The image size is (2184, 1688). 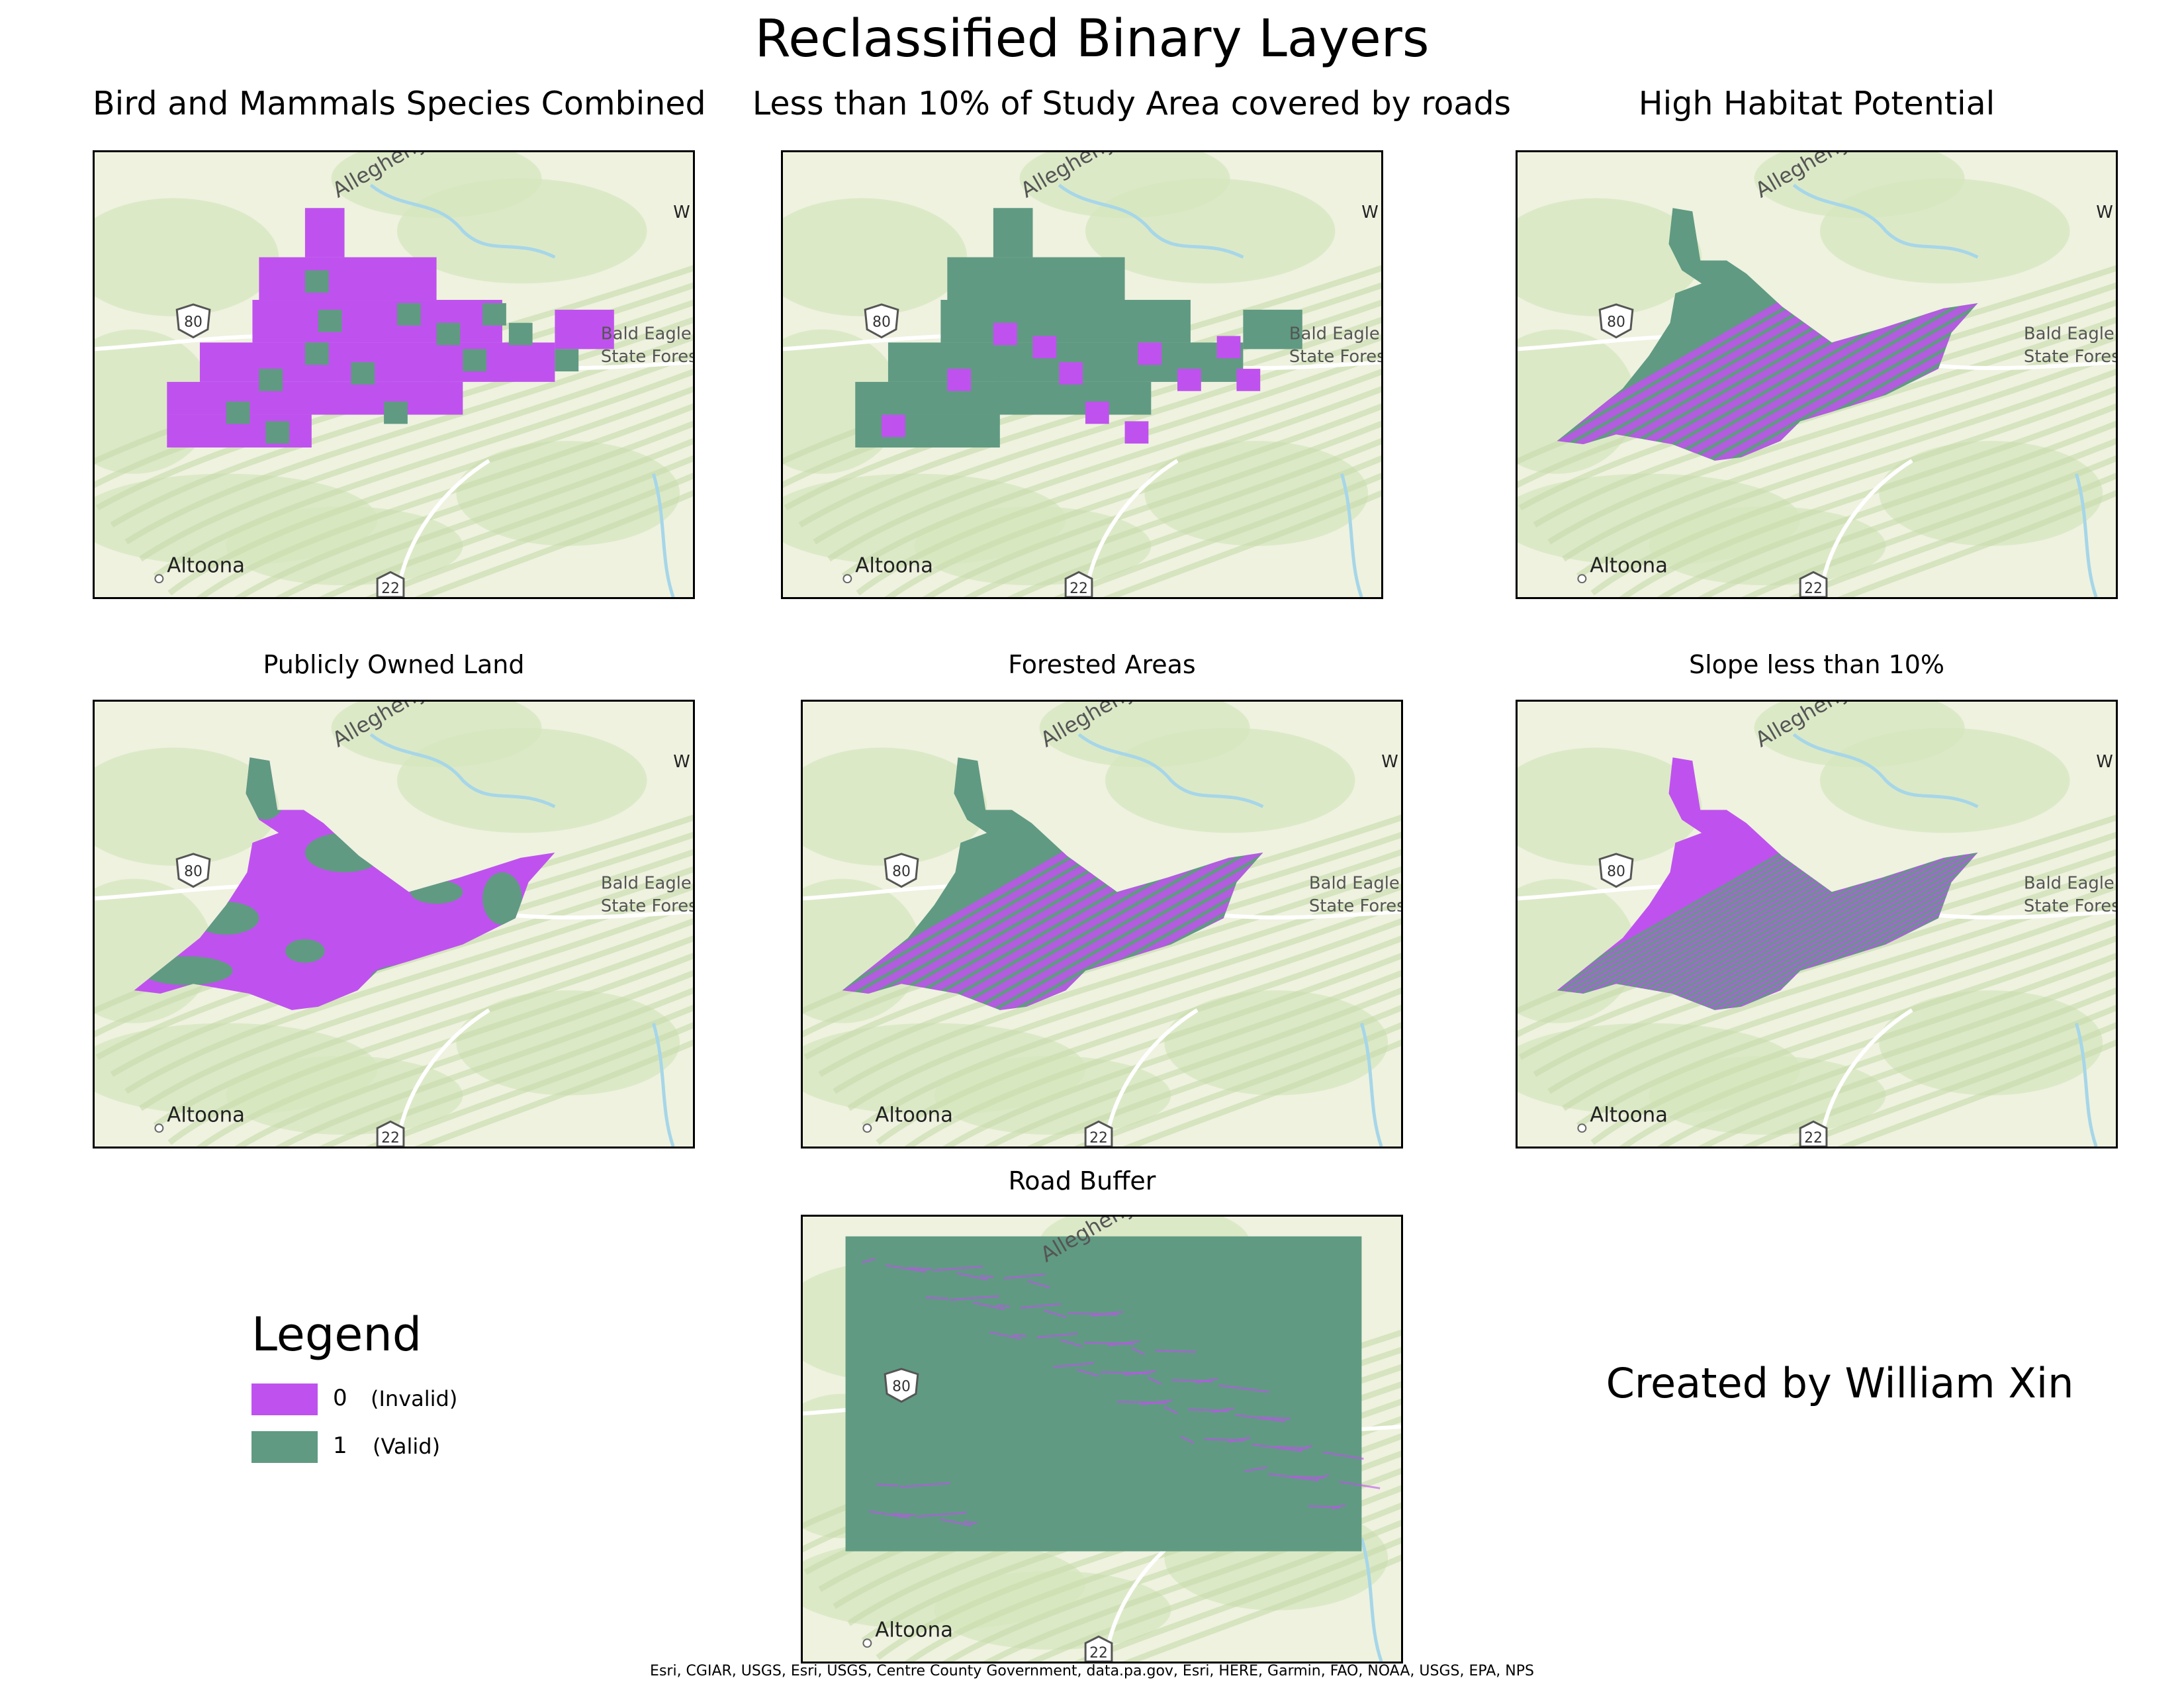 I want to click on legend-value-invalid: 0, so click(x=340, y=1398).